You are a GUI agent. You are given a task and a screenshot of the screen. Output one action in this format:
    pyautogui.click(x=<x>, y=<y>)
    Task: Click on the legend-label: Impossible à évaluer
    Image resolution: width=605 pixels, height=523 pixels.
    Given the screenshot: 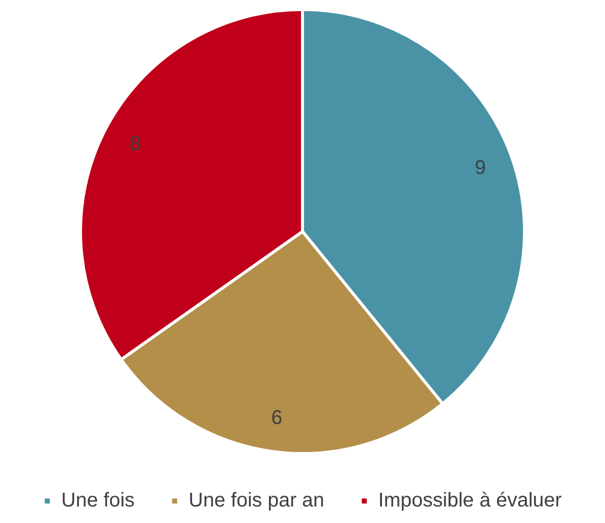 What is the action you would take?
    pyautogui.click(x=470, y=501)
    